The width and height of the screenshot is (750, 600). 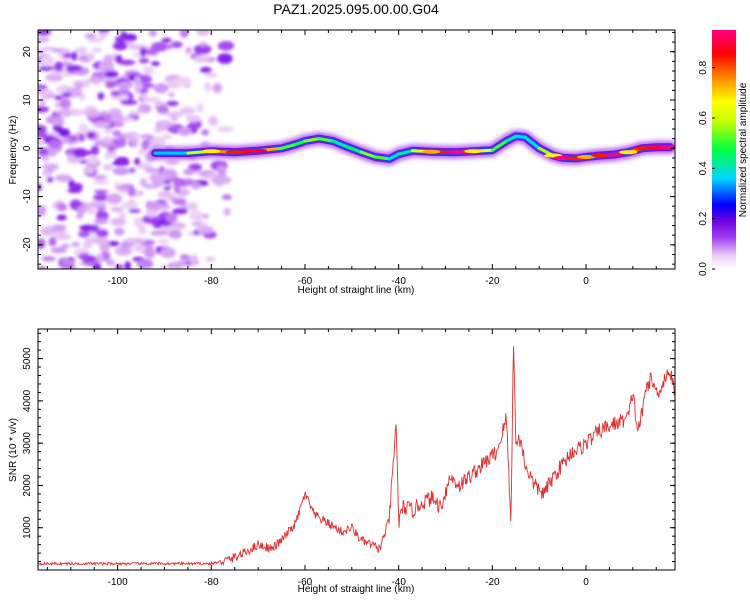 What do you see at coordinates (13, 150) in the screenshot?
I see `spectrogram-y-axis-label: Frequency (Hz)` at bounding box center [13, 150].